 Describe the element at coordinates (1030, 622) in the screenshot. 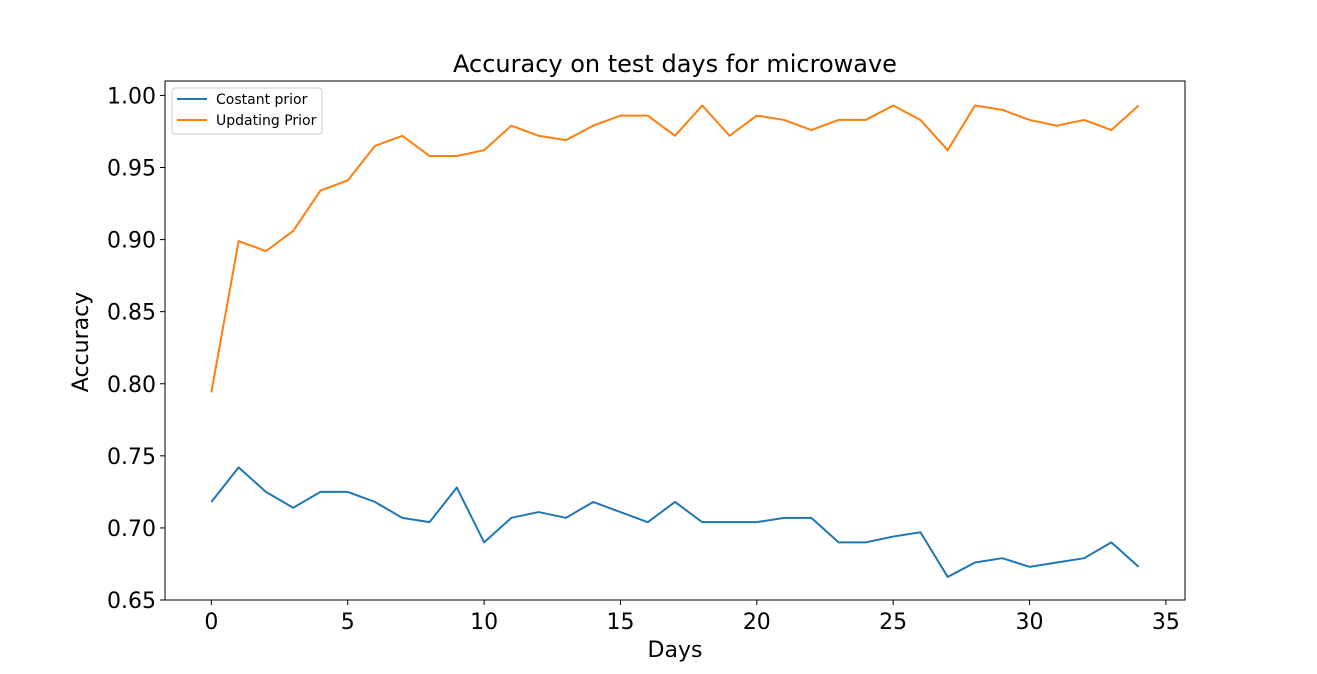

I see `x-tick-label: 30` at that location.